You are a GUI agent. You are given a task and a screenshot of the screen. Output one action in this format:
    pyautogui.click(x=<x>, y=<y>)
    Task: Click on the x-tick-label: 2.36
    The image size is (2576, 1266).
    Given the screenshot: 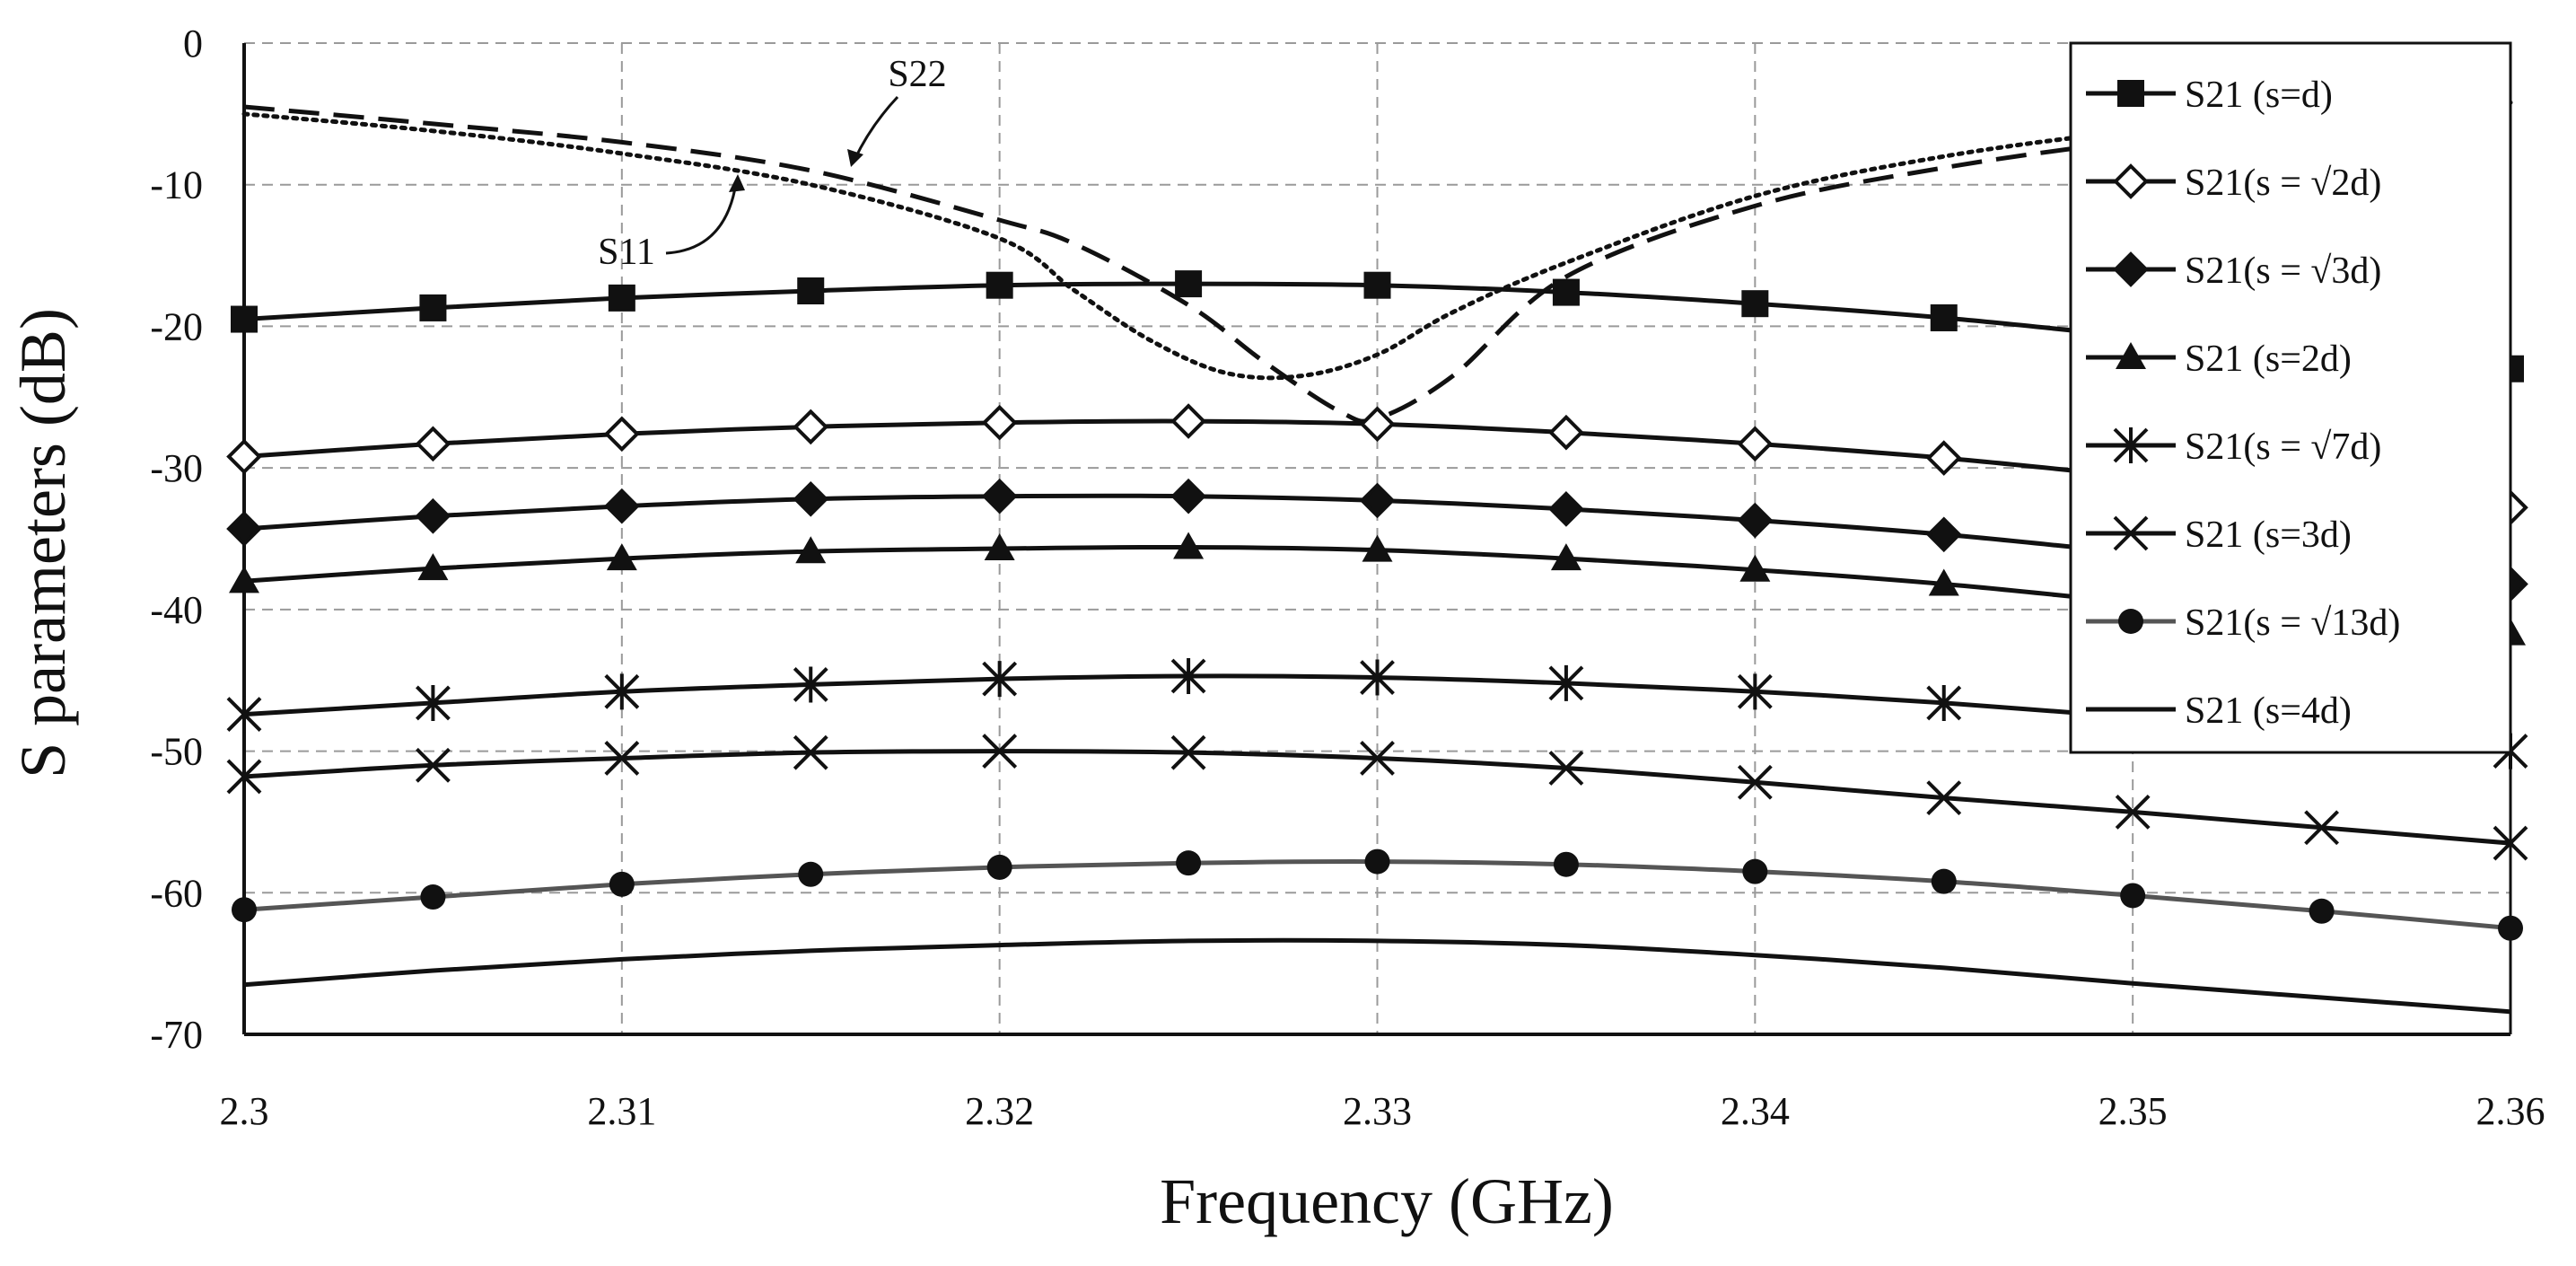 What is the action you would take?
    pyautogui.click(x=2510, y=1111)
    